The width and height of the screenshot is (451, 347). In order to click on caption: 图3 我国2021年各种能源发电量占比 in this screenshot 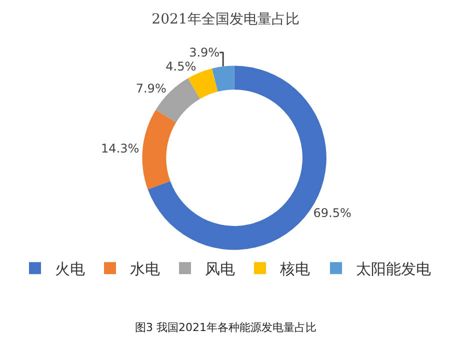, I will do `click(225, 327)`.